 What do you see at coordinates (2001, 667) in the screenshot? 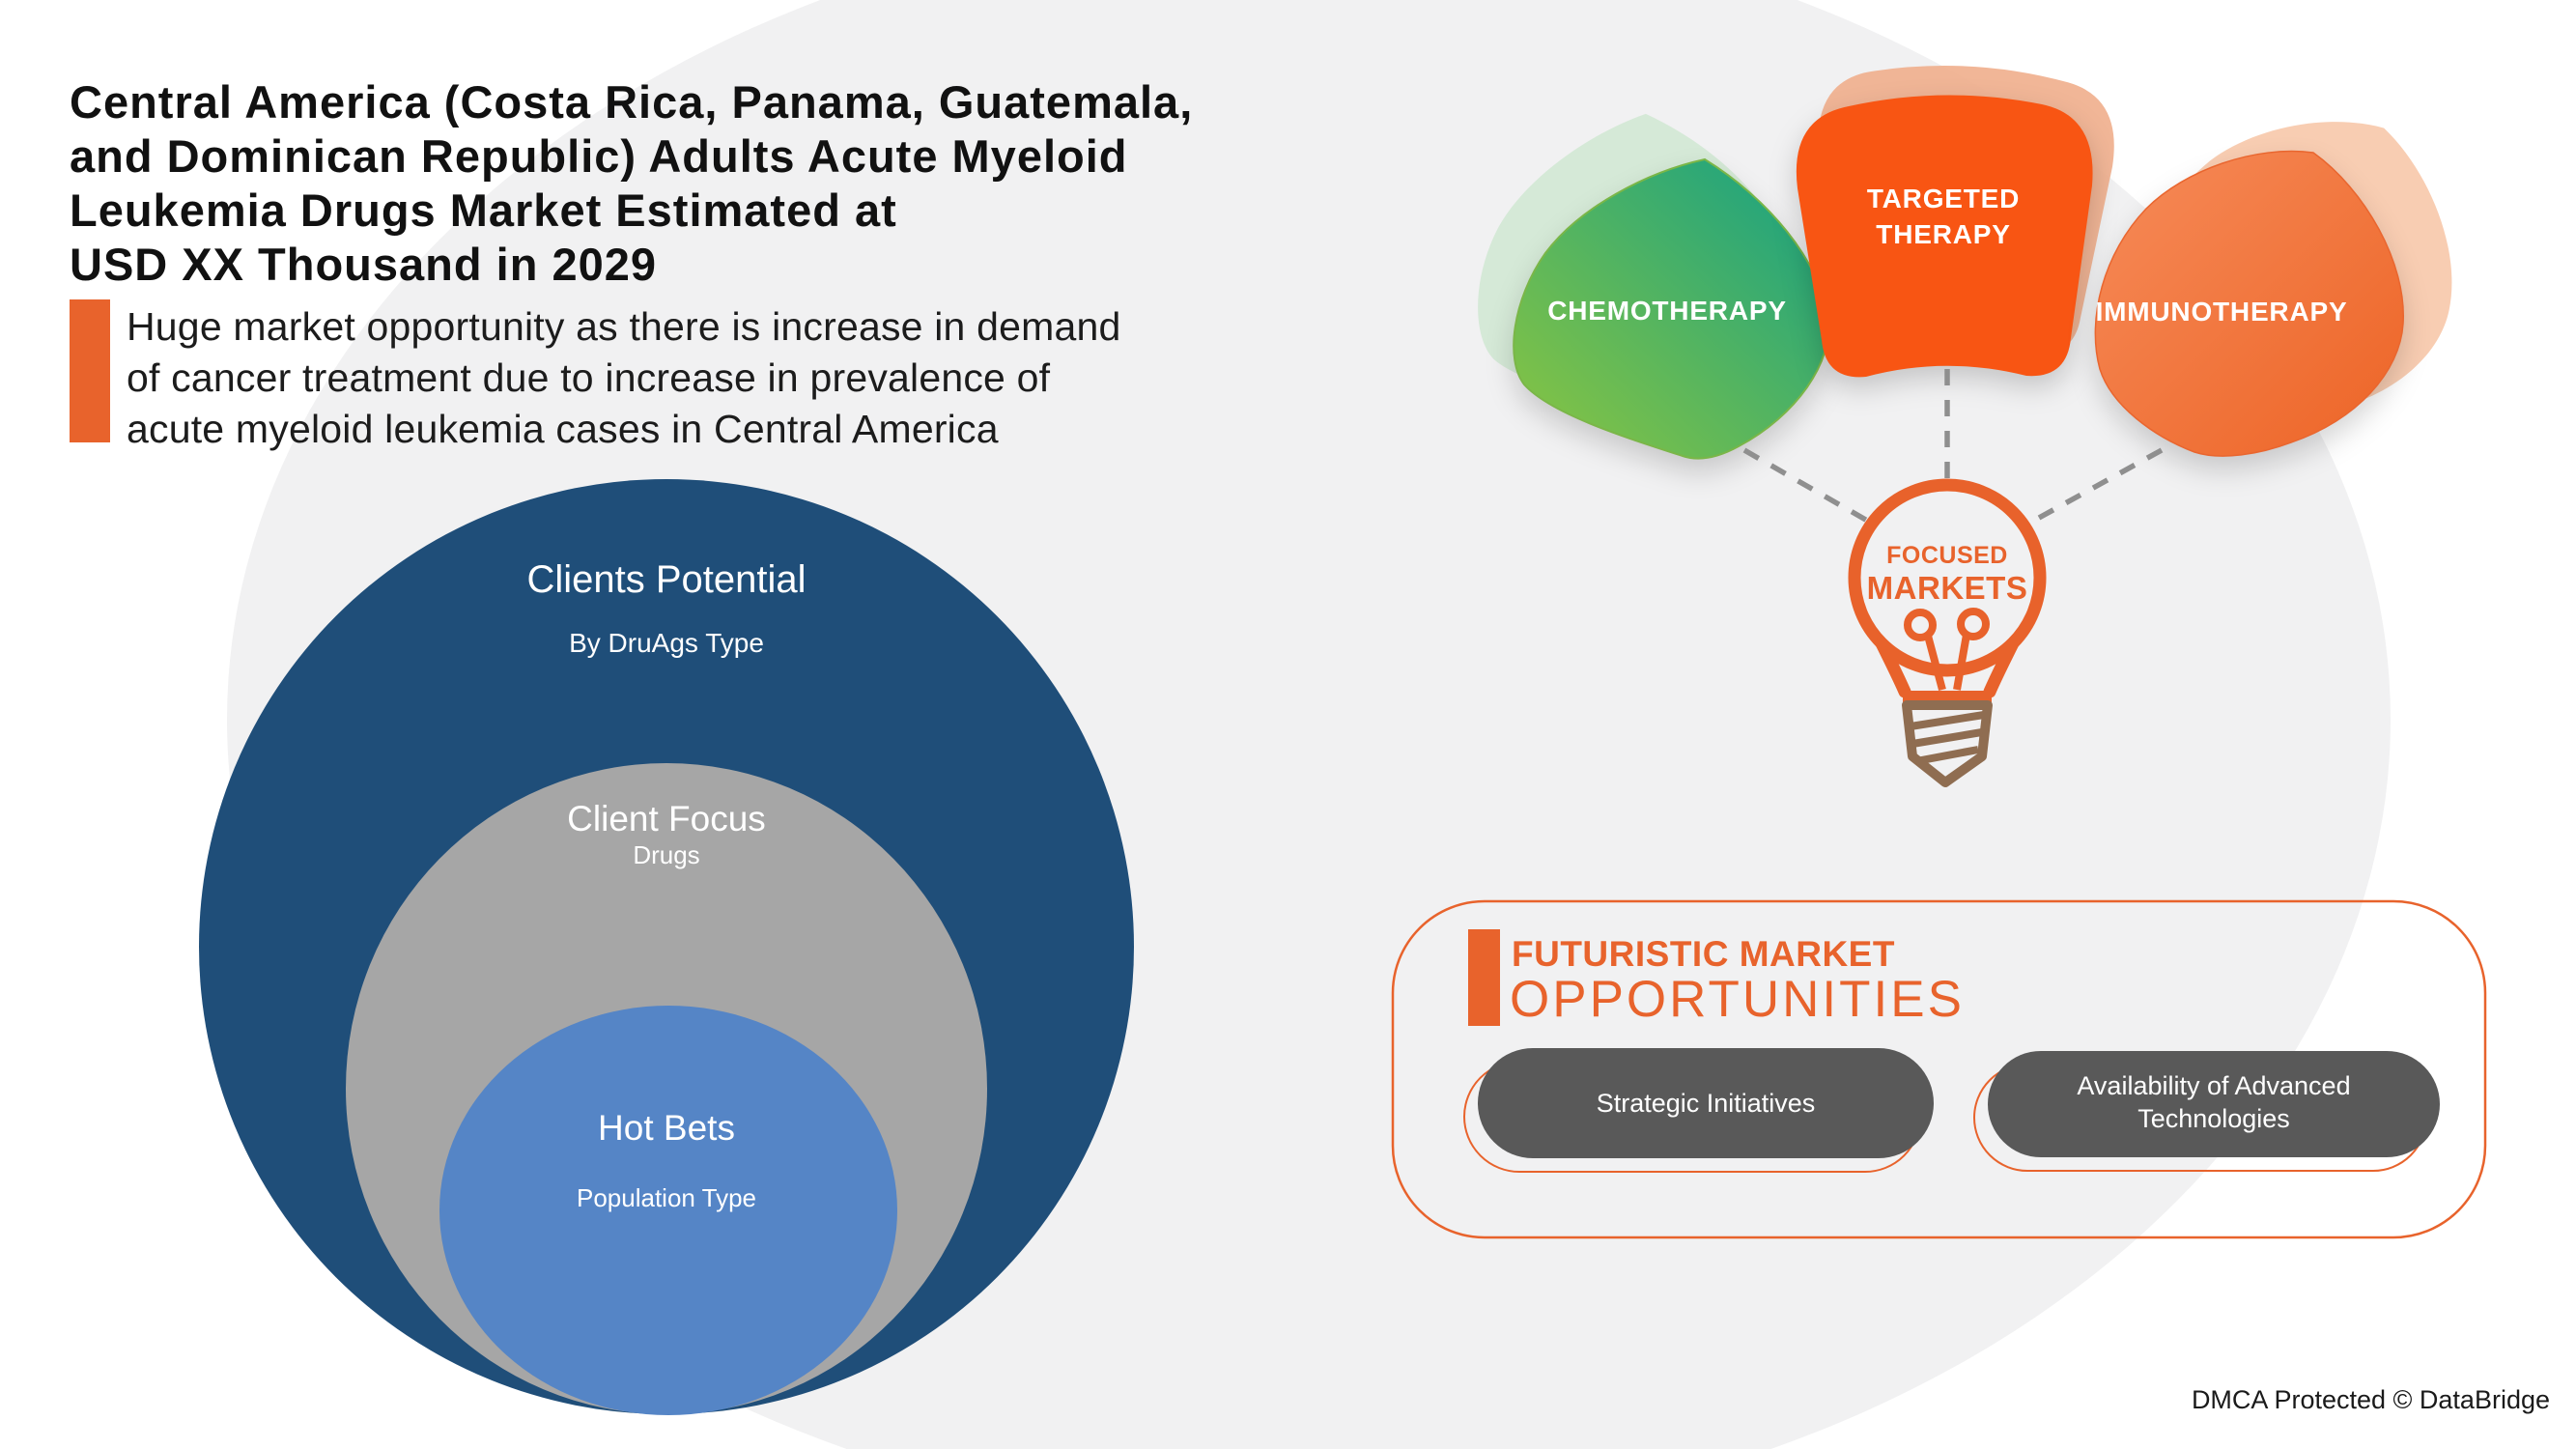
I see `bulb-neck-right` at bounding box center [2001, 667].